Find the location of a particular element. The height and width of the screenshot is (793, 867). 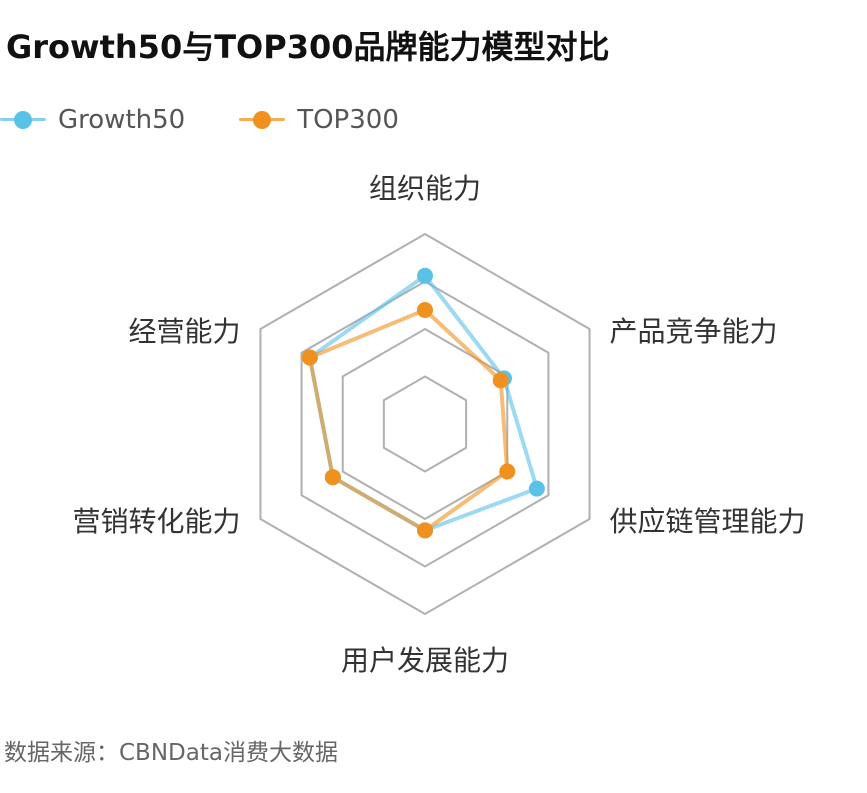

legend-label-growth50: Growth50 is located at coordinates (122, 120).